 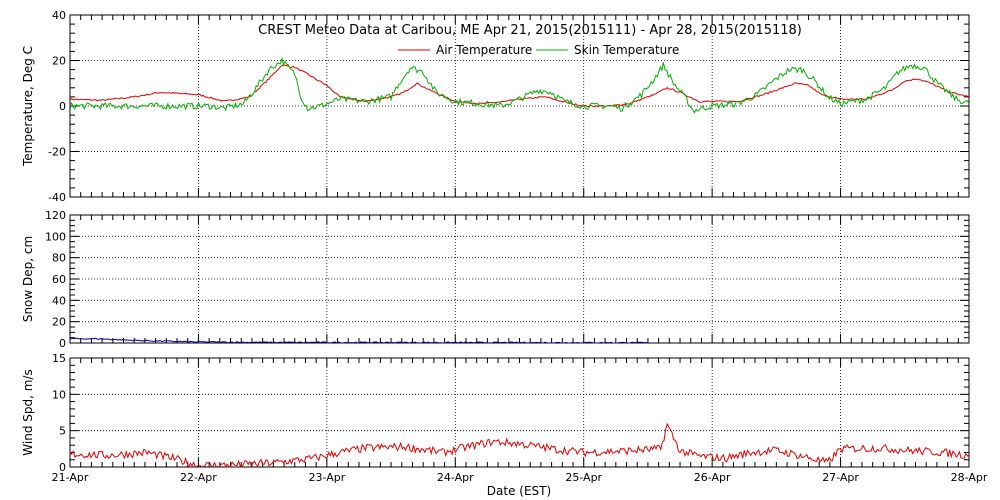 What do you see at coordinates (969, 477) in the screenshot?
I see `x-tick-label: 28-Apr` at bounding box center [969, 477].